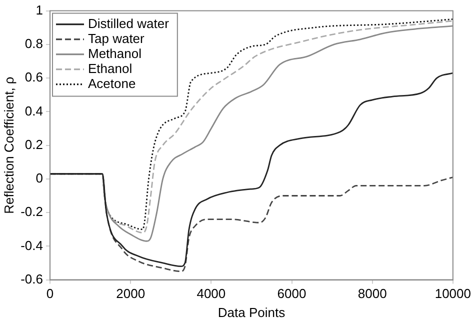  Describe the element at coordinates (291, 294) in the screenshot. I see `x-tick-label: 6000` at that location.